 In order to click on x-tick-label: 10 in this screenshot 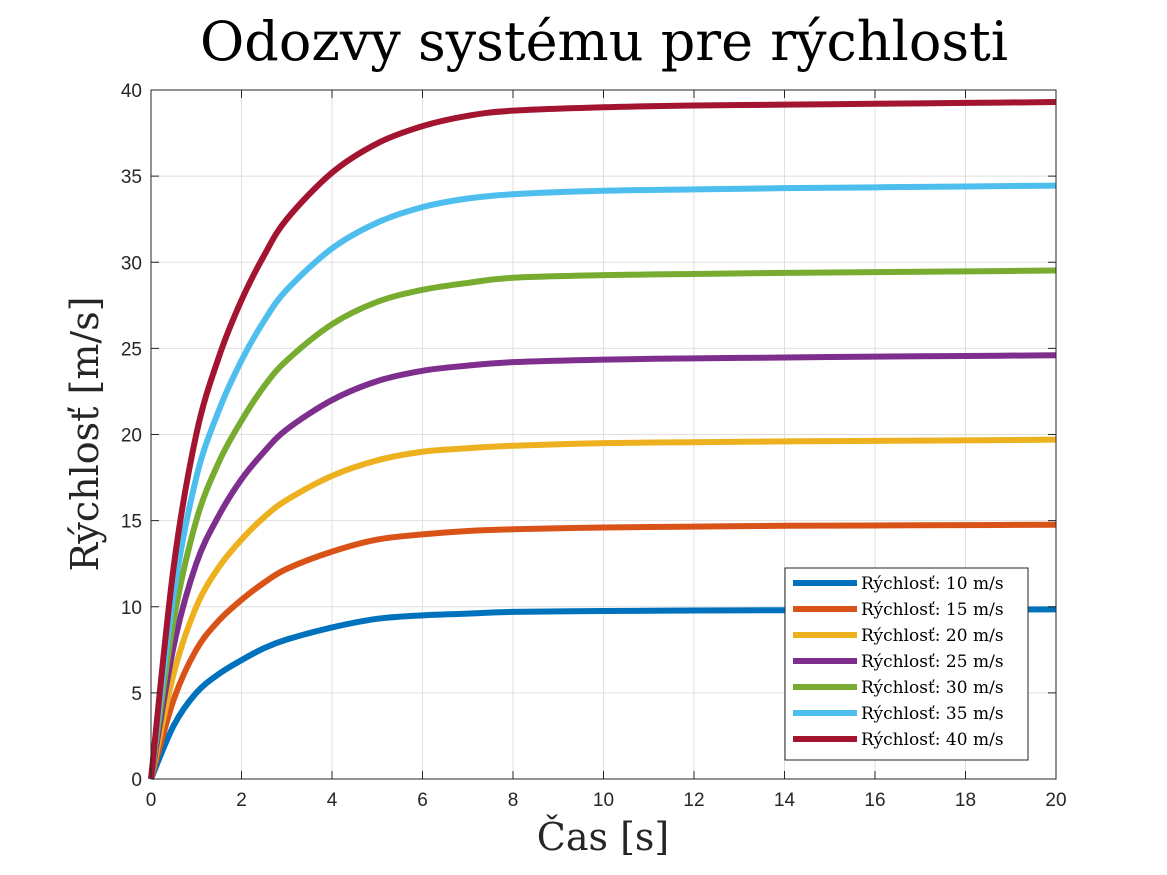, I will do `click(603, 800)`.